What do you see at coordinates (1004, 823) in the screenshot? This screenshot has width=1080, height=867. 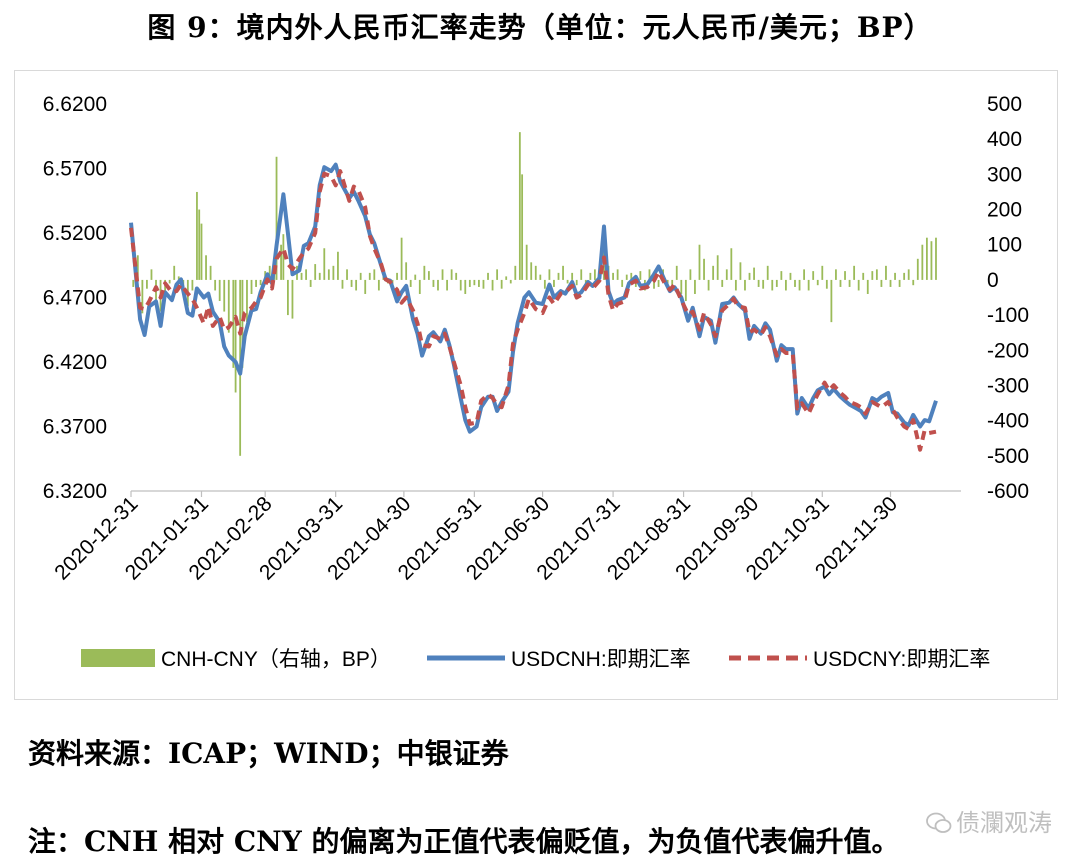 I see `watermark-text: 债瀾观涛` at bounding box center [1004, 823].